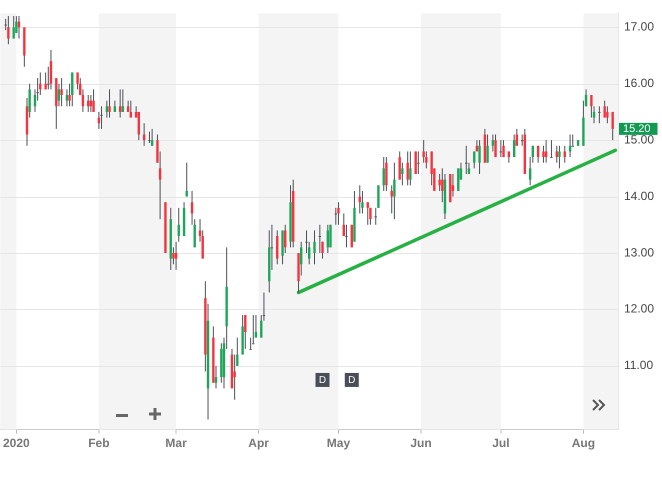 The image size is (662, 484). What do you see at coordinates (639, 83) in the screenshot?
I see `y-tick-label: 16.00` at bounding box center [639, 83].